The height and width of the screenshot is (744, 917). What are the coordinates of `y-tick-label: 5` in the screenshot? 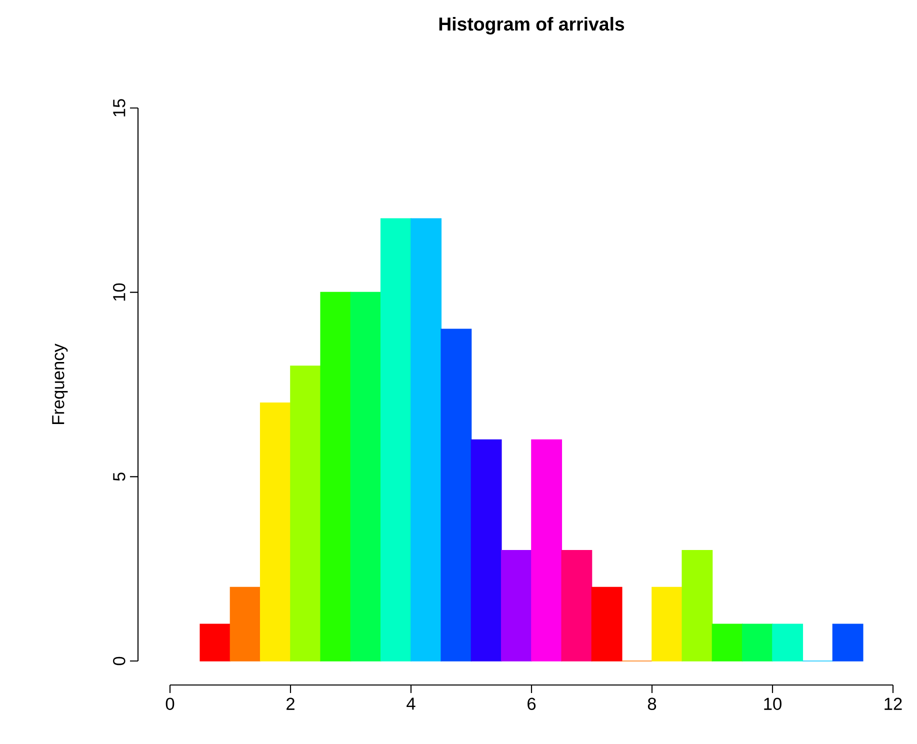 It's located at (119, 476).